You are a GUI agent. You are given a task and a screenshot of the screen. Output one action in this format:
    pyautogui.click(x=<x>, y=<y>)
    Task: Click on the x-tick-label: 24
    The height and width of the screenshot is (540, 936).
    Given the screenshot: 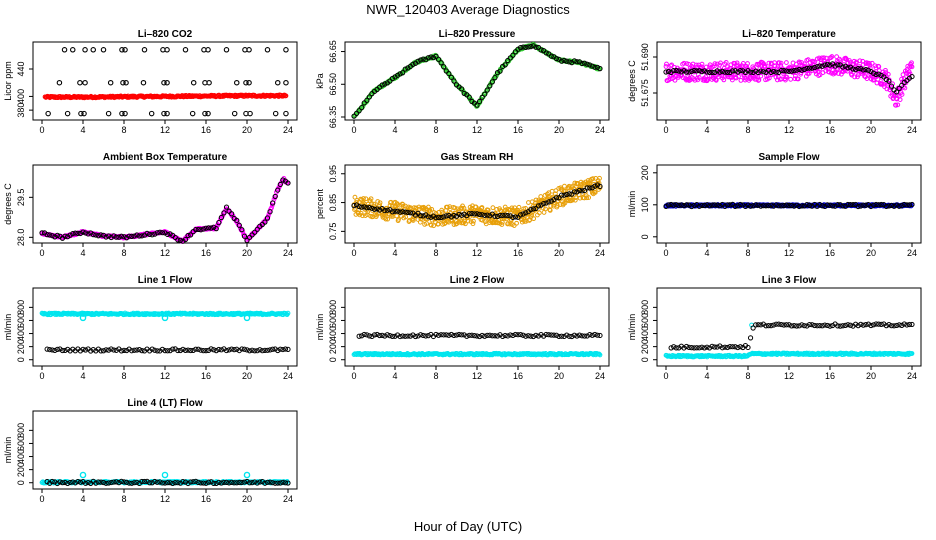 What is the action you would take?
    pyautogui.click(x=600, y=376)
    